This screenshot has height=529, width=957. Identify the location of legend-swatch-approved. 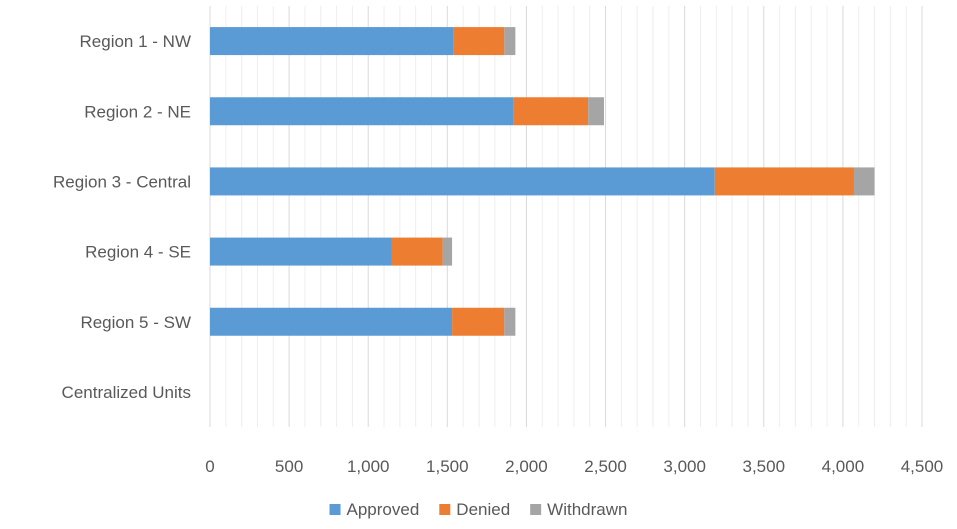
(335, 509).